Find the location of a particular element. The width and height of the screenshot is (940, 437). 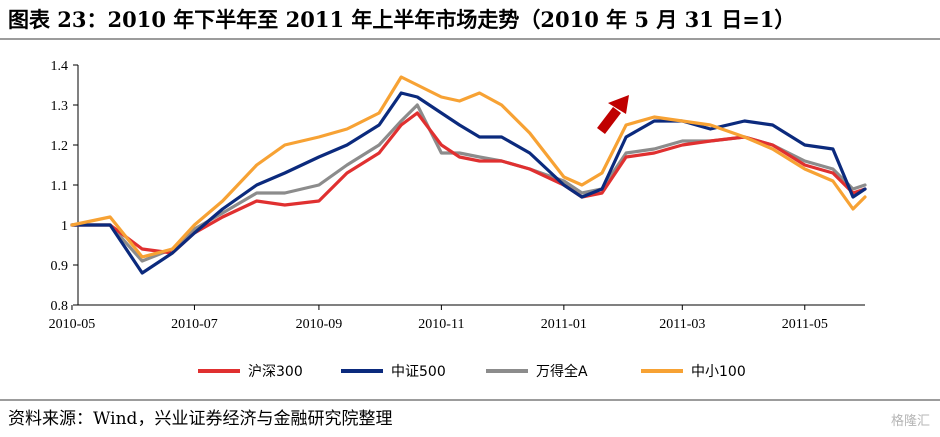

x-tick-label: 2010-11 is located at coordinates (441, 324).